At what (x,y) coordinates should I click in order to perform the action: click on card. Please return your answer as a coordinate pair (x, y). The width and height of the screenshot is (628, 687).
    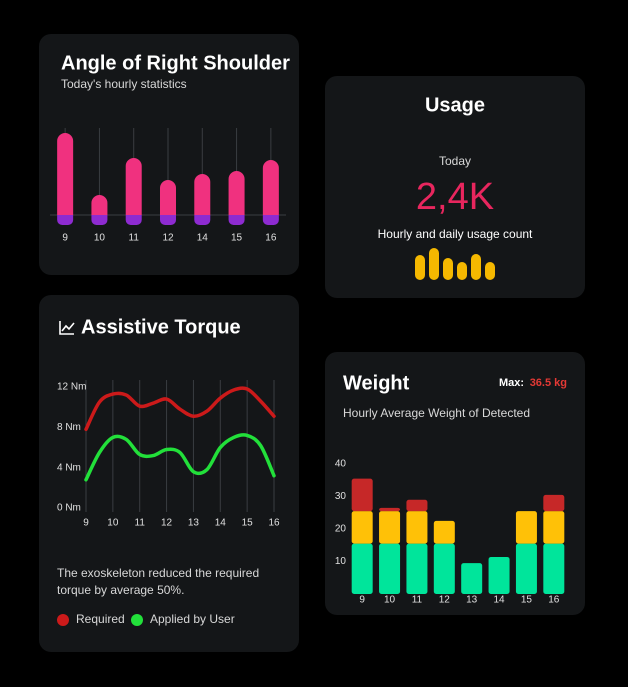
    Looking at the image, I should click on (455, 187).